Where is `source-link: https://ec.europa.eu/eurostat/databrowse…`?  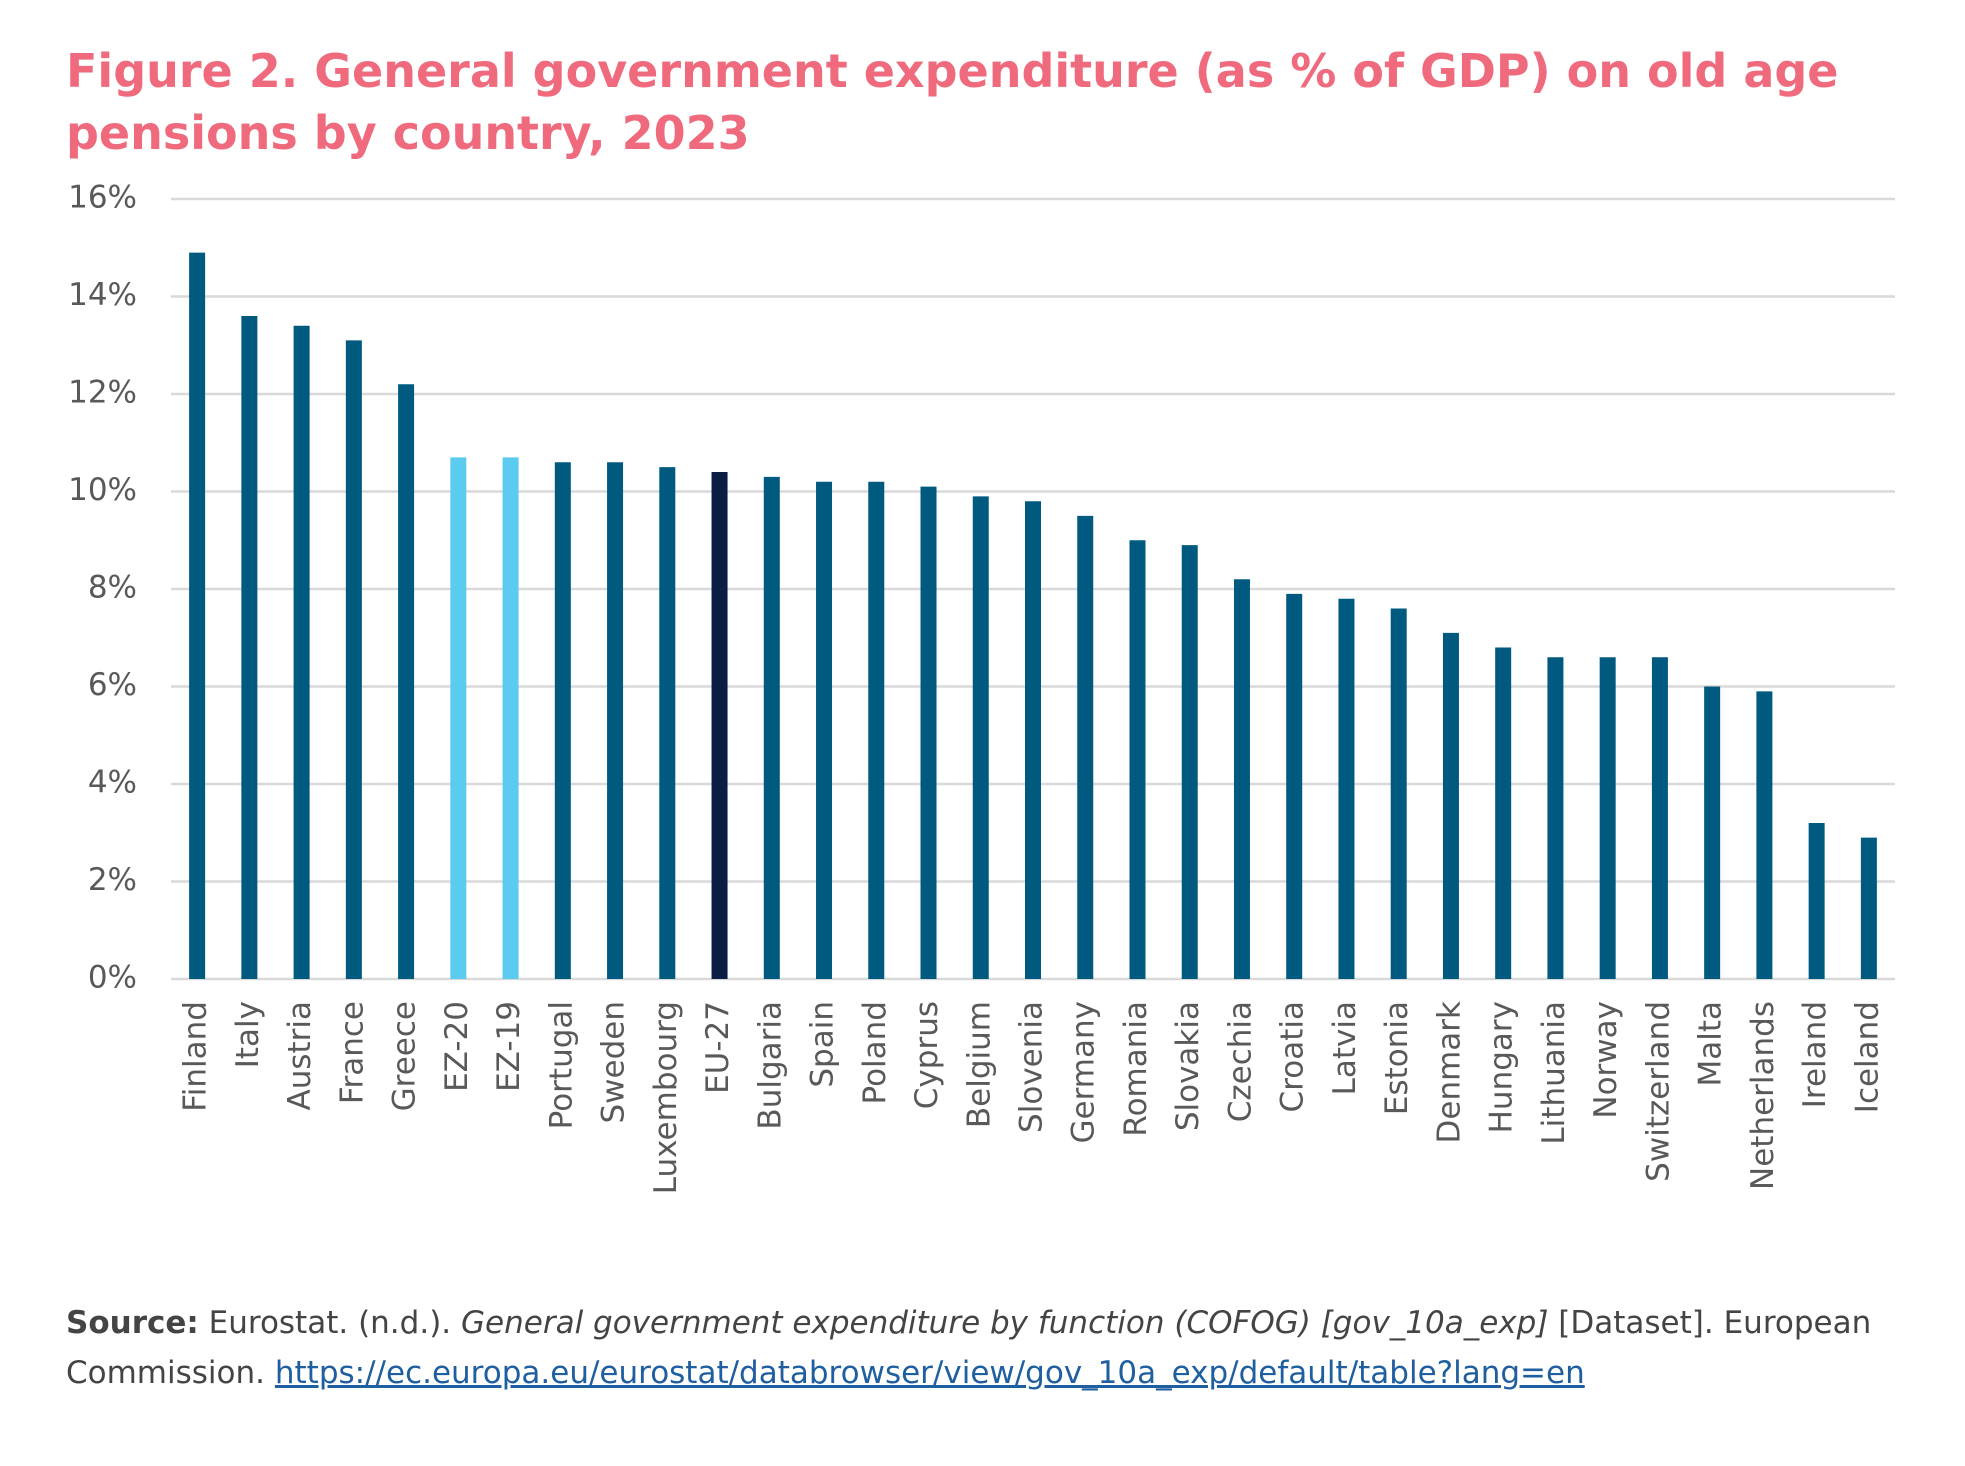 source-link: https://ec.europa.eu/eurostat/databrowse… is located at coordinates (929, 1373).